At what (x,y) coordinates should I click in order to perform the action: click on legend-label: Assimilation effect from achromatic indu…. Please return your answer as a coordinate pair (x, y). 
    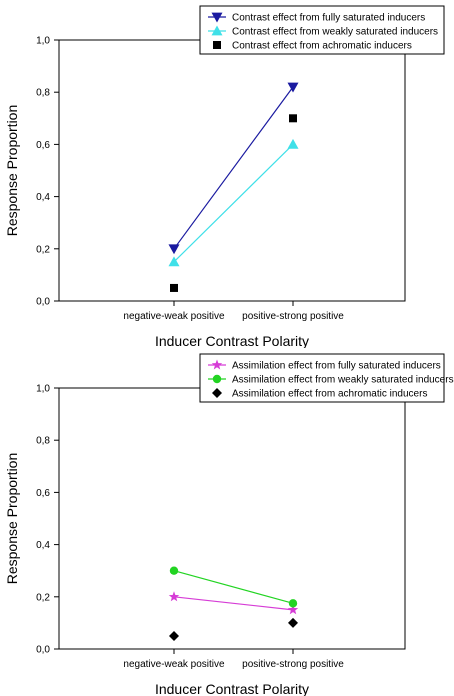
    Looking at the image, I should click on (329, 394).